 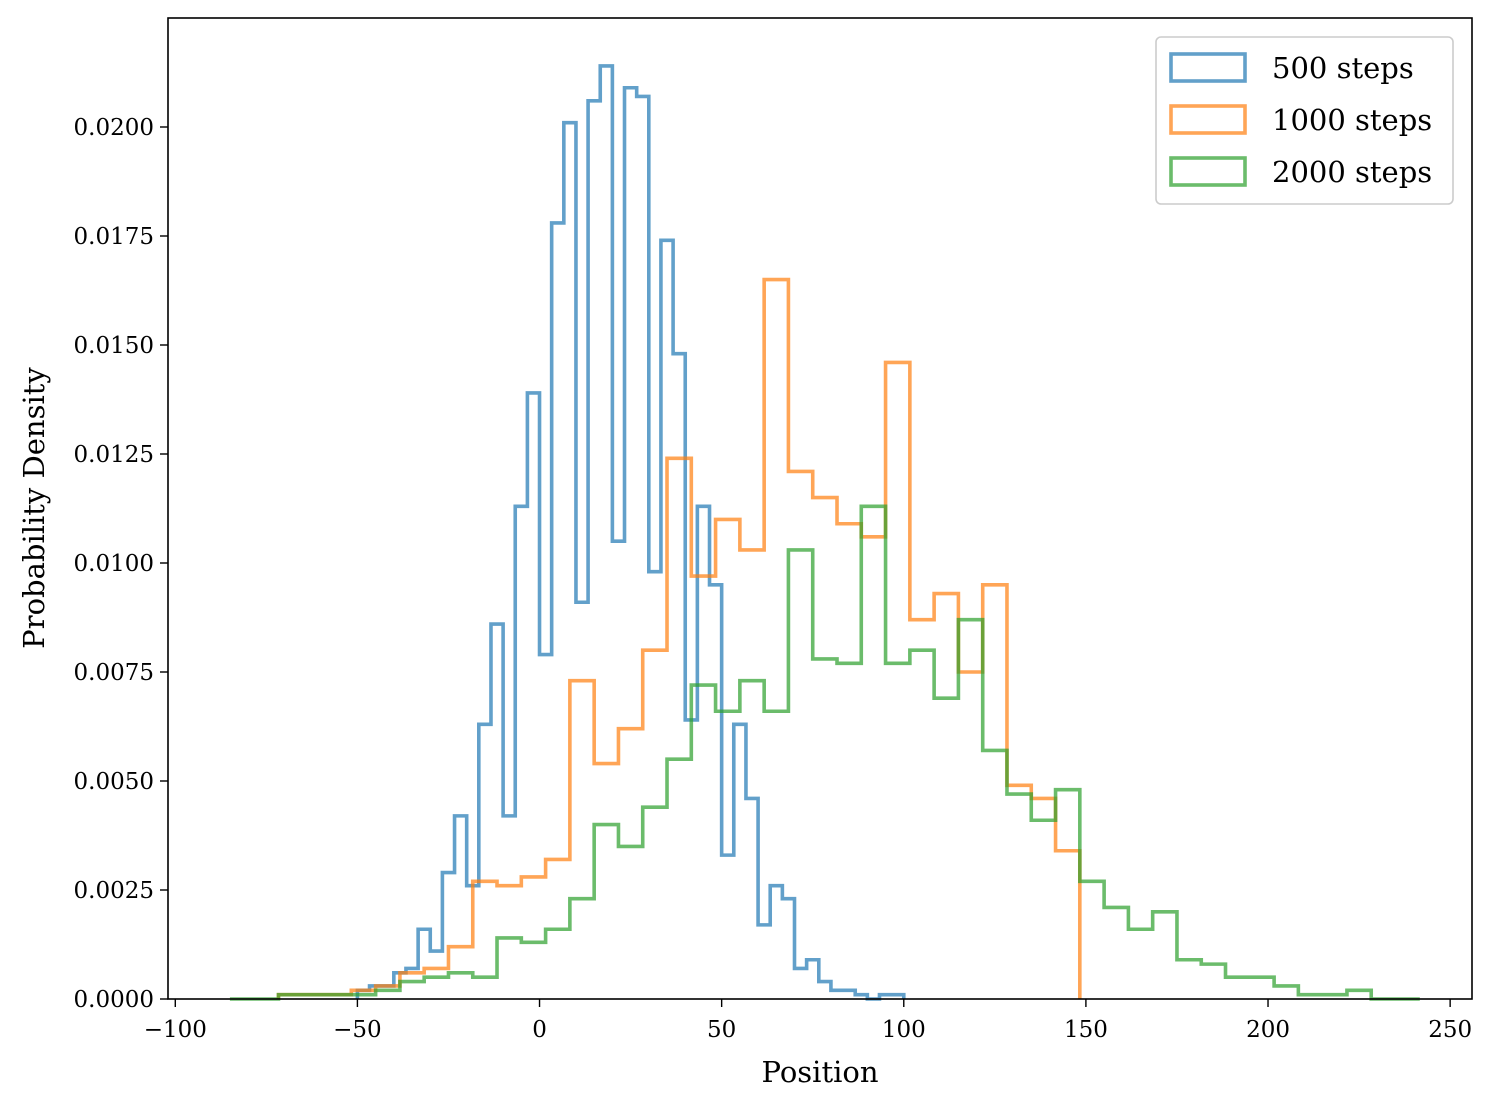 What do you see at coordinates (1352, 172) in the screenshot?
I see `legend-label-3: 2000 steps` at bounding box center [1352, 172].